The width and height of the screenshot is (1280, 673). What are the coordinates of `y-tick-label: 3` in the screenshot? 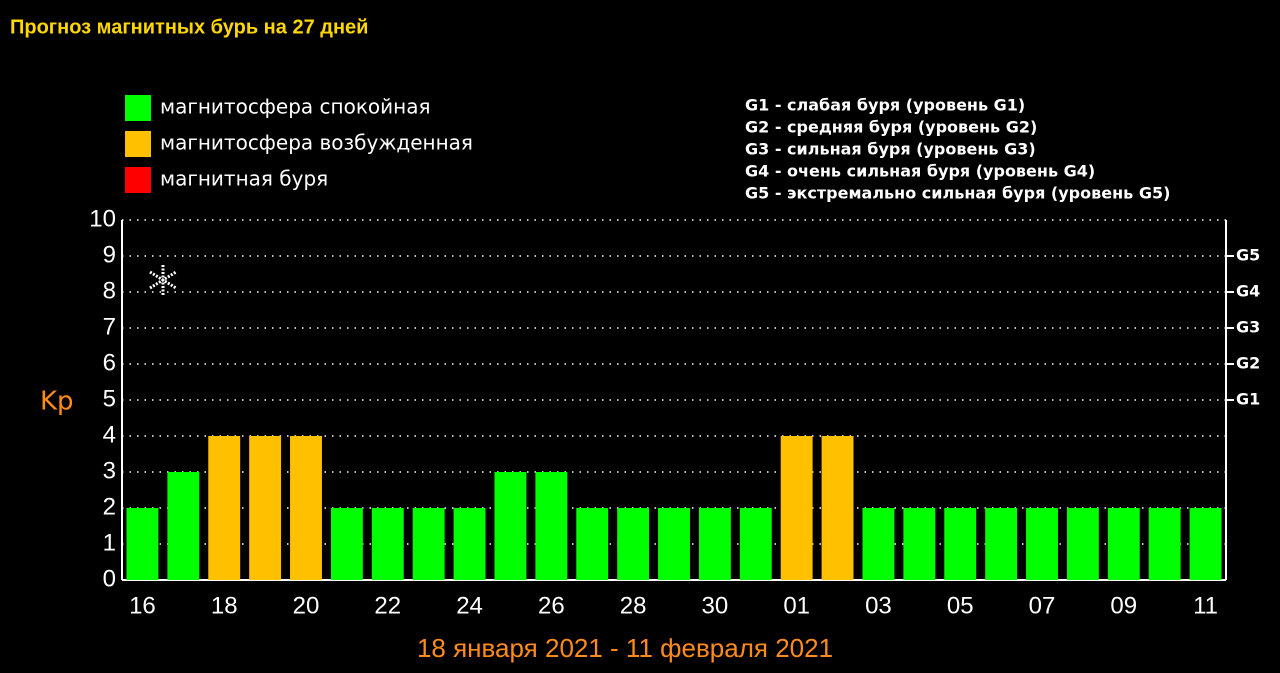 It's located at (109, 470).